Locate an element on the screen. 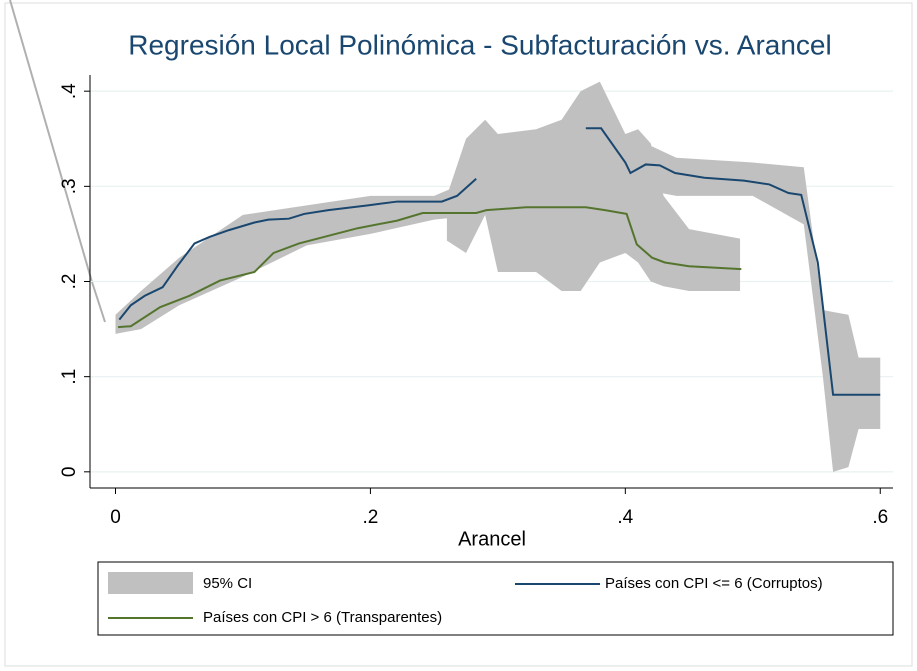  y-tick-label: .3 is located at coordinates (69, 186).